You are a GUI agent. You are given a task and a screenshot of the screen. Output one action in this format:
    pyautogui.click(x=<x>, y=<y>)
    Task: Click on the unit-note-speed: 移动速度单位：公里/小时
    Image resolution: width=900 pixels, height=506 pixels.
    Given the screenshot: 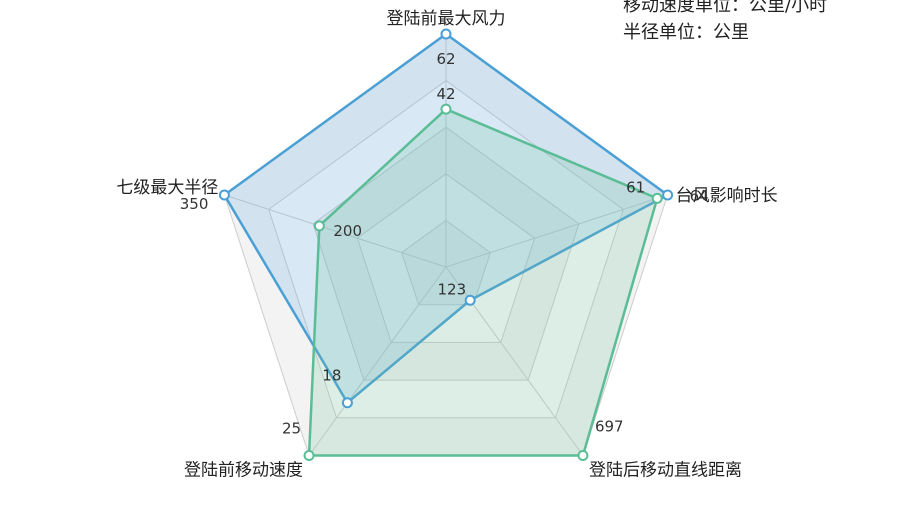 What is the action you would take?
    pyautogui.click(x=725, y=8)
    